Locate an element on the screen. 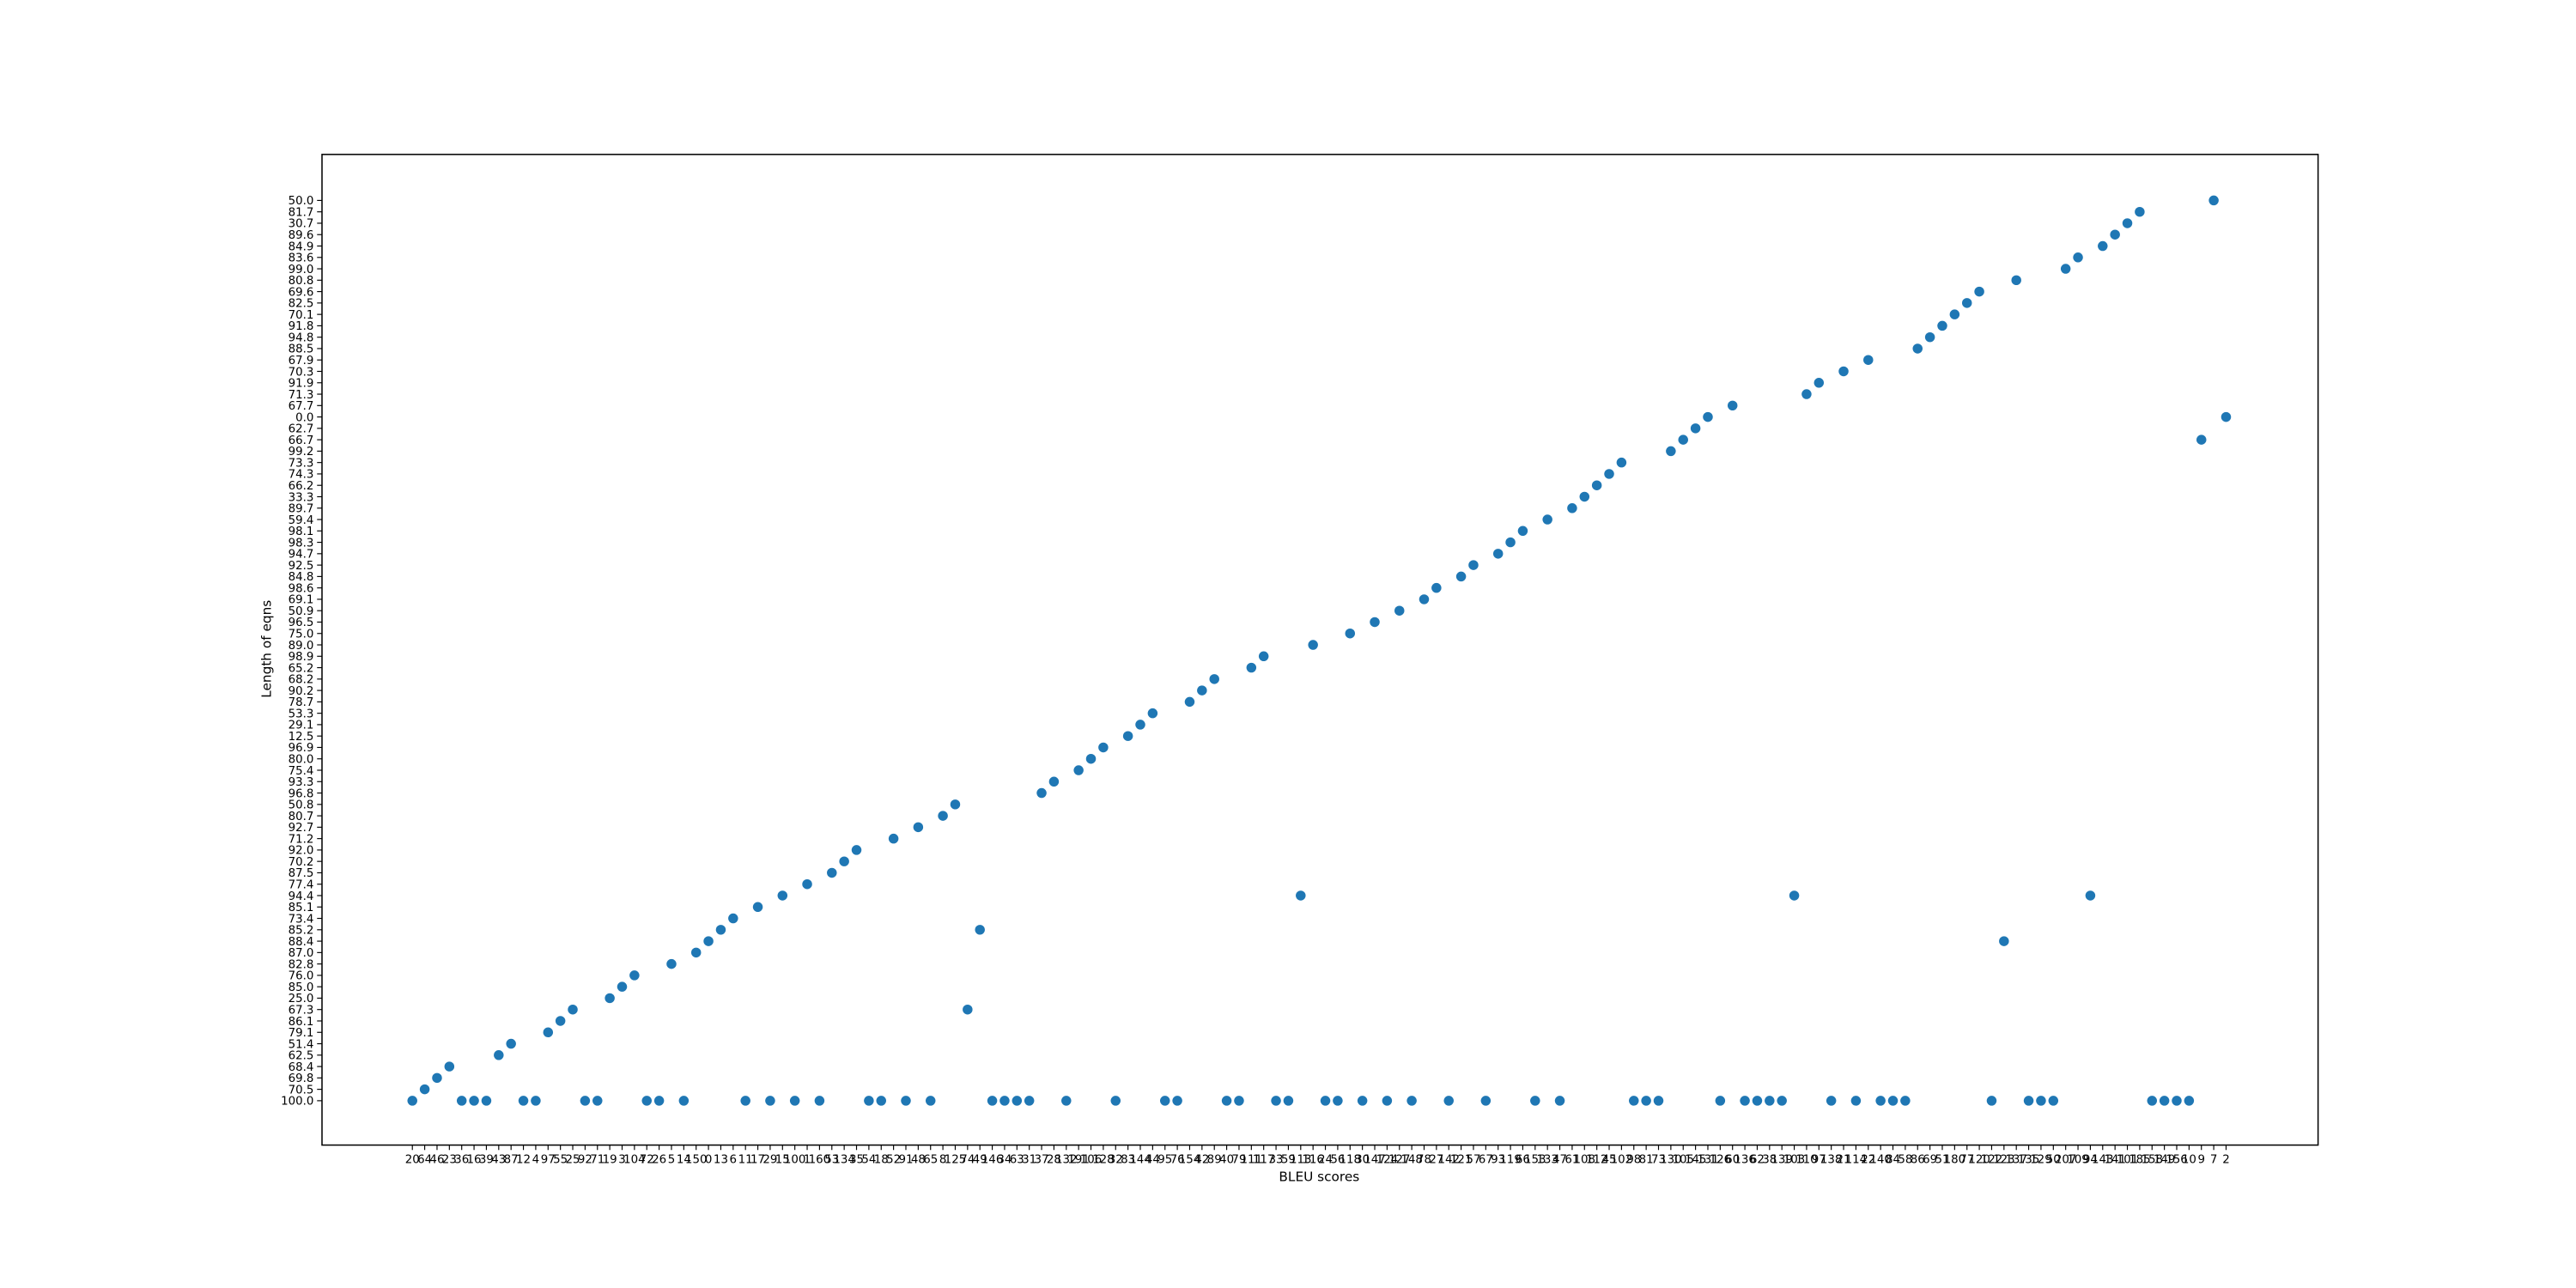 The image size is (2576, 1288). x-tick-label: 14 is located at coordinates (684, 1160).